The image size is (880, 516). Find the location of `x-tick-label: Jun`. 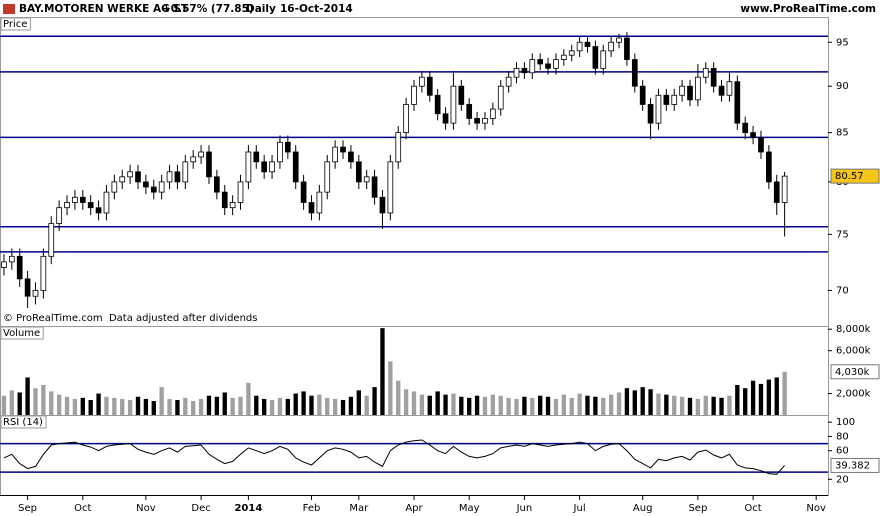

x-tick-label: Jun is located at coordinates (524, 508).